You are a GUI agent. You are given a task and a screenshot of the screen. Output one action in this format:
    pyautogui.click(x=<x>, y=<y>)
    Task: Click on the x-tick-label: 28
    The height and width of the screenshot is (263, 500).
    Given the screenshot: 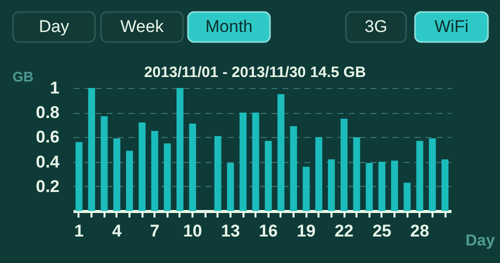 What is the action you would take?
    pyautogui.click(x=420, y=231)
    